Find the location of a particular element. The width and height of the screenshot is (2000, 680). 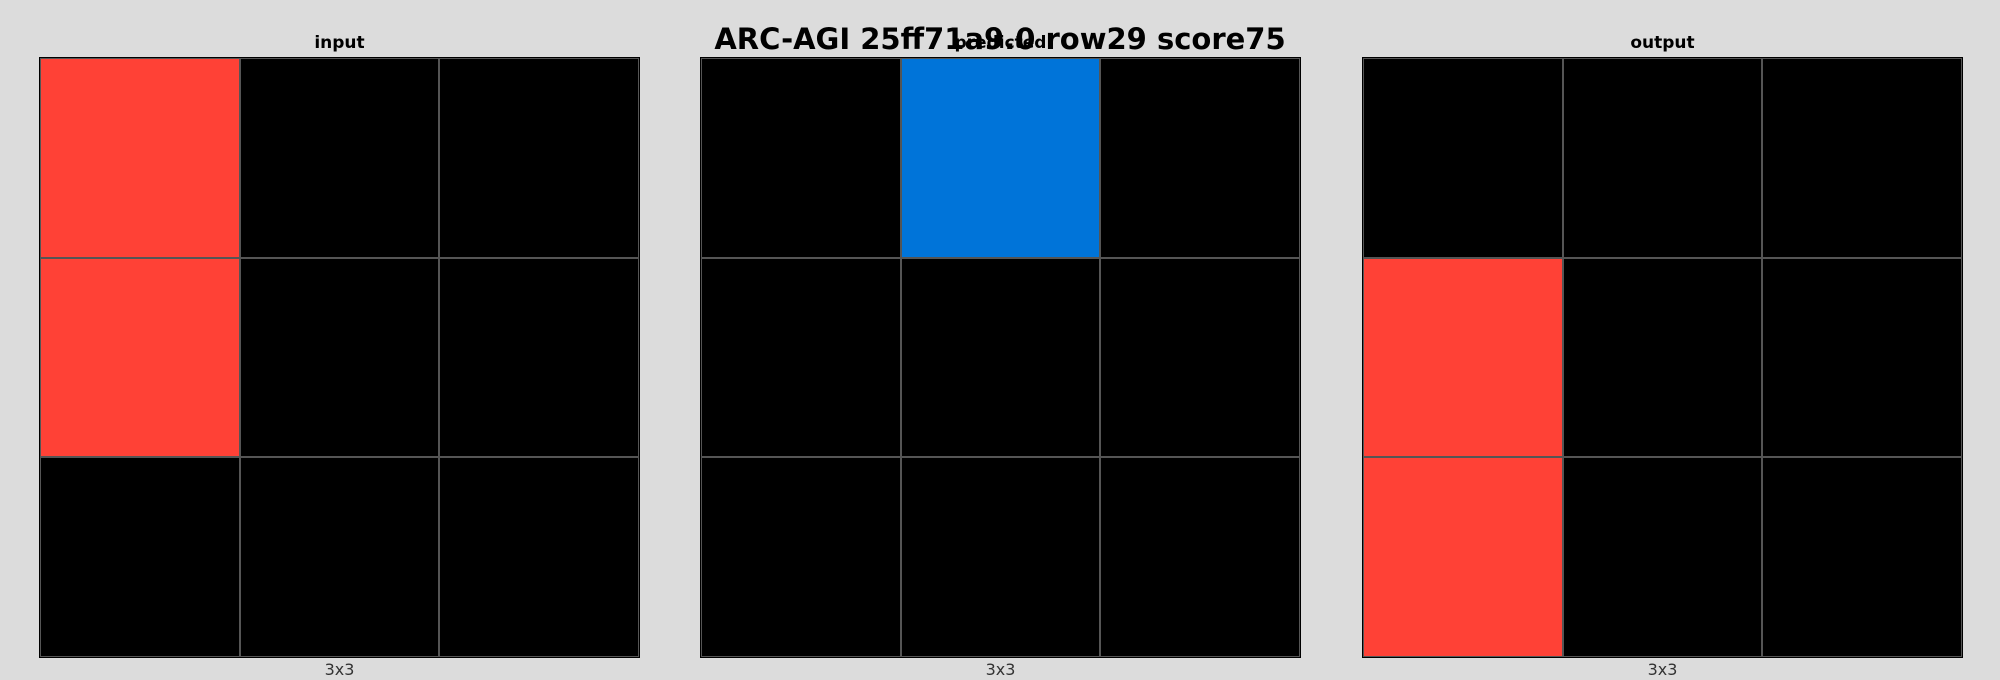

figure-title: ARC-AGI 25ff71a9.0 row29 score75 is located at coordinates (1000, 39).